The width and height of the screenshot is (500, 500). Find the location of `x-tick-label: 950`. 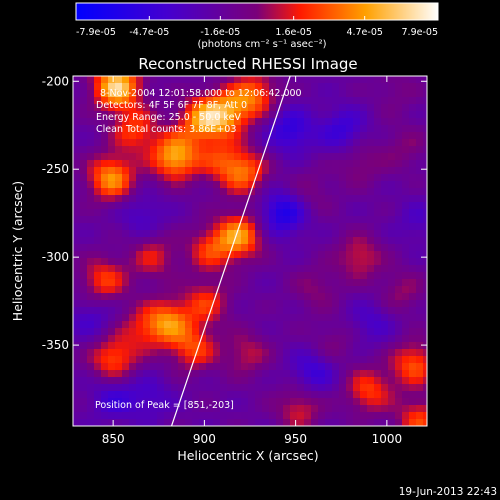

x-tick-label: 950 is located at coordinates (295, 439).